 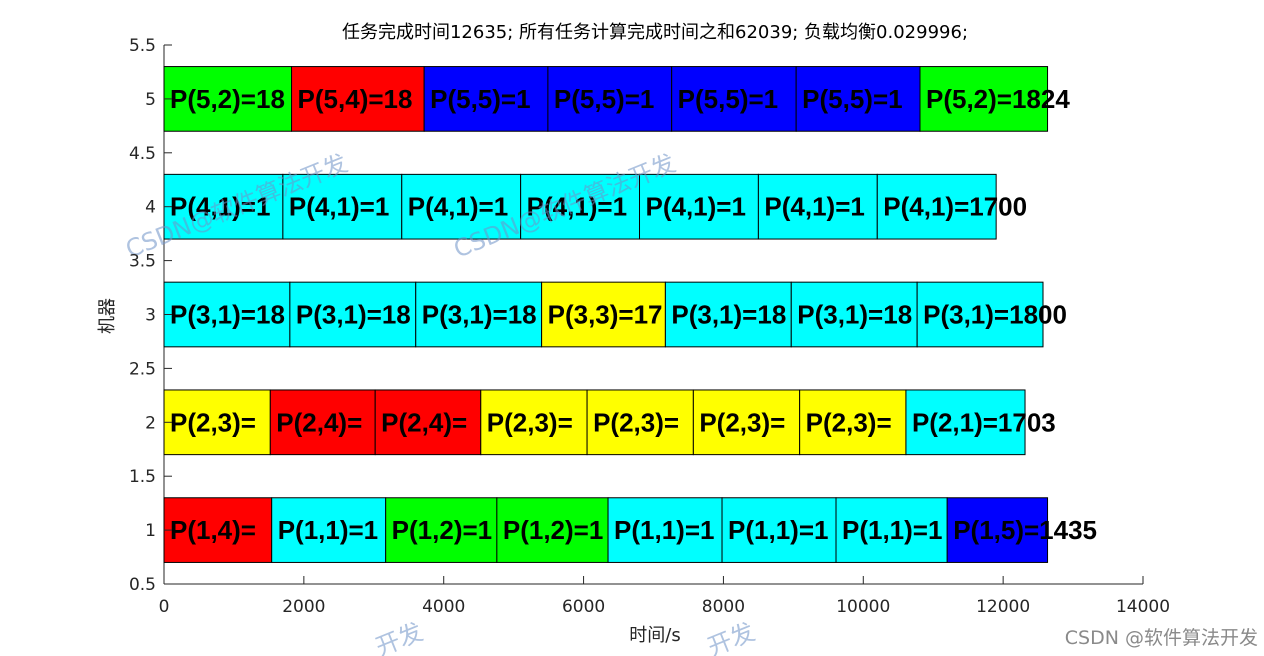 What do you see at coordinates (150, 208) in the screenshot?
I see `y-tick-label: 4` at bounding box center [150, 208].